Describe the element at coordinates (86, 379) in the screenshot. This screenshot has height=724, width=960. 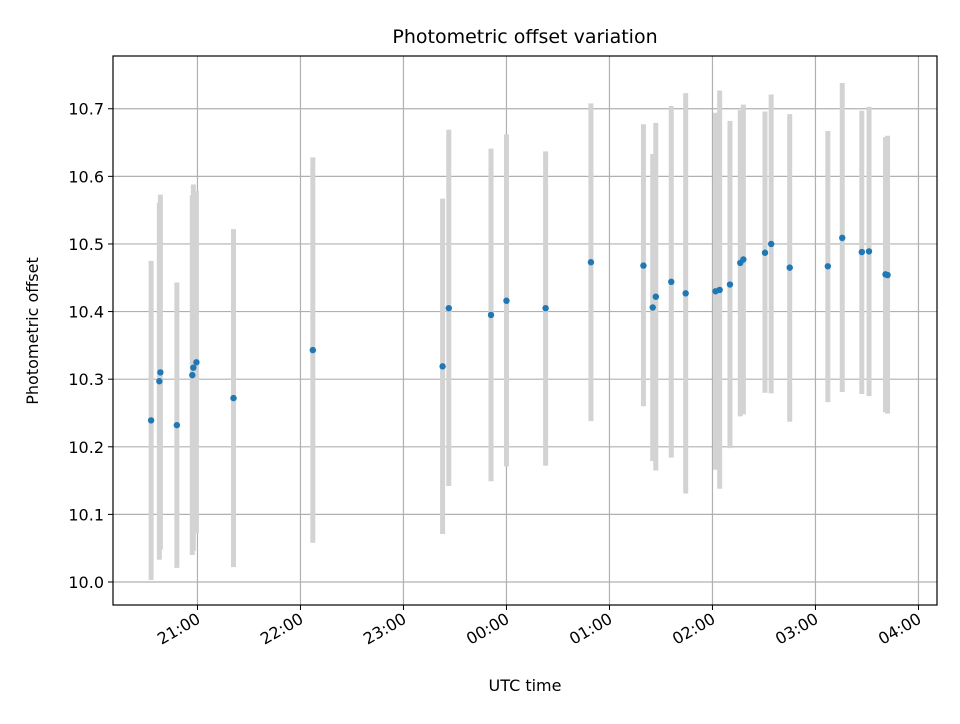
I see `y-tick-label: 10.3` at that location.